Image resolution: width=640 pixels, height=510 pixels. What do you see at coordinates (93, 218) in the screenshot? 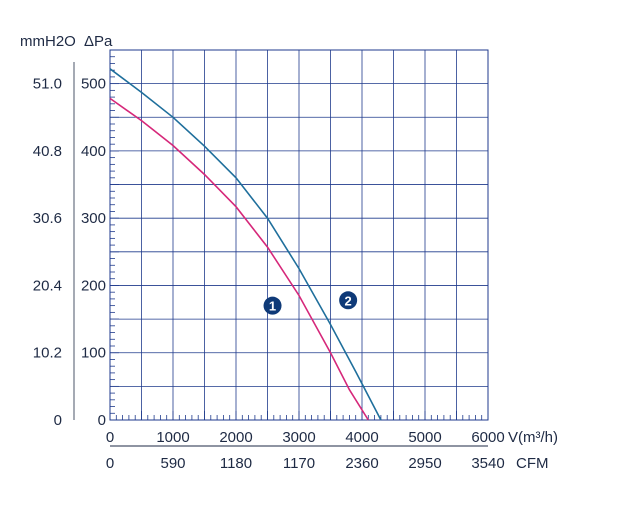
I see `y-tick-label: 300` at bounding box center [93, 218].